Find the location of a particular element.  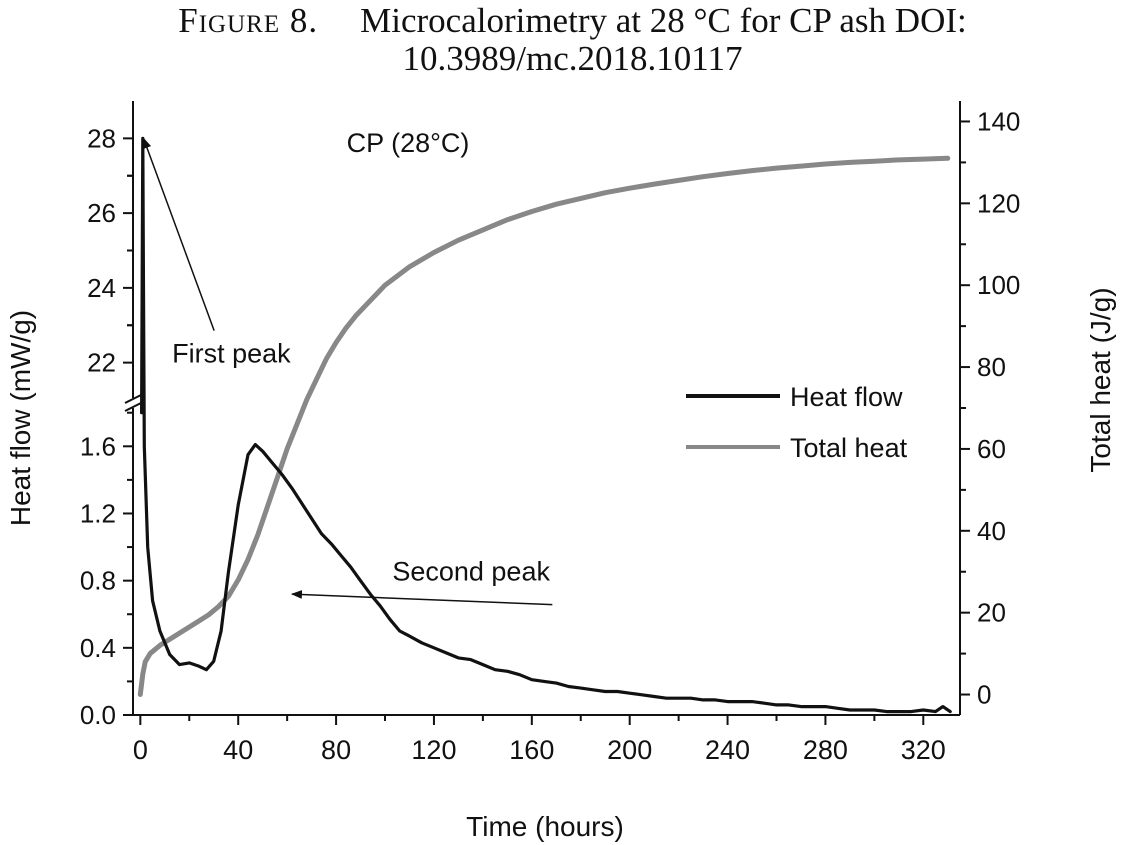

y-right-tick-label: 80 is located at coordinates (991, 367).